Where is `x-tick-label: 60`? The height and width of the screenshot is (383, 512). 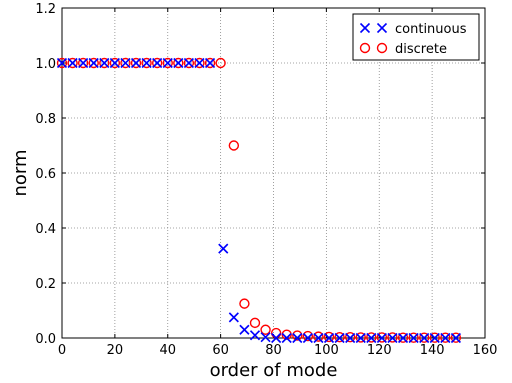
x-tick-label: 60 is located at coordinates (220, 350).